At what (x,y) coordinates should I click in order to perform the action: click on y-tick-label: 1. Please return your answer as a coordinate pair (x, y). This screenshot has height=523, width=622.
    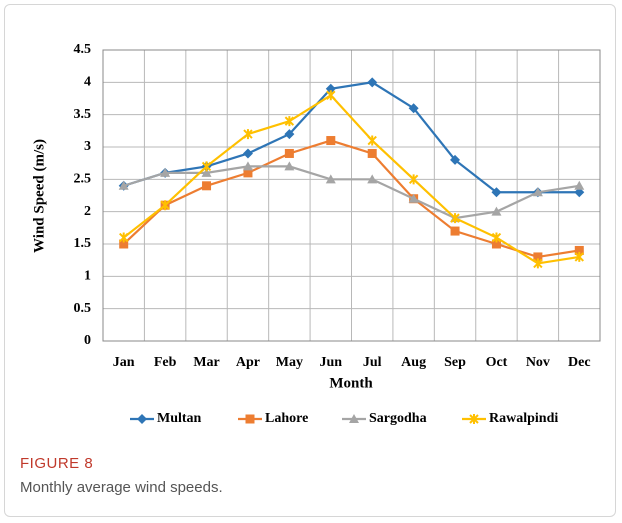
    Looking at the image, I should click on (87, 276).